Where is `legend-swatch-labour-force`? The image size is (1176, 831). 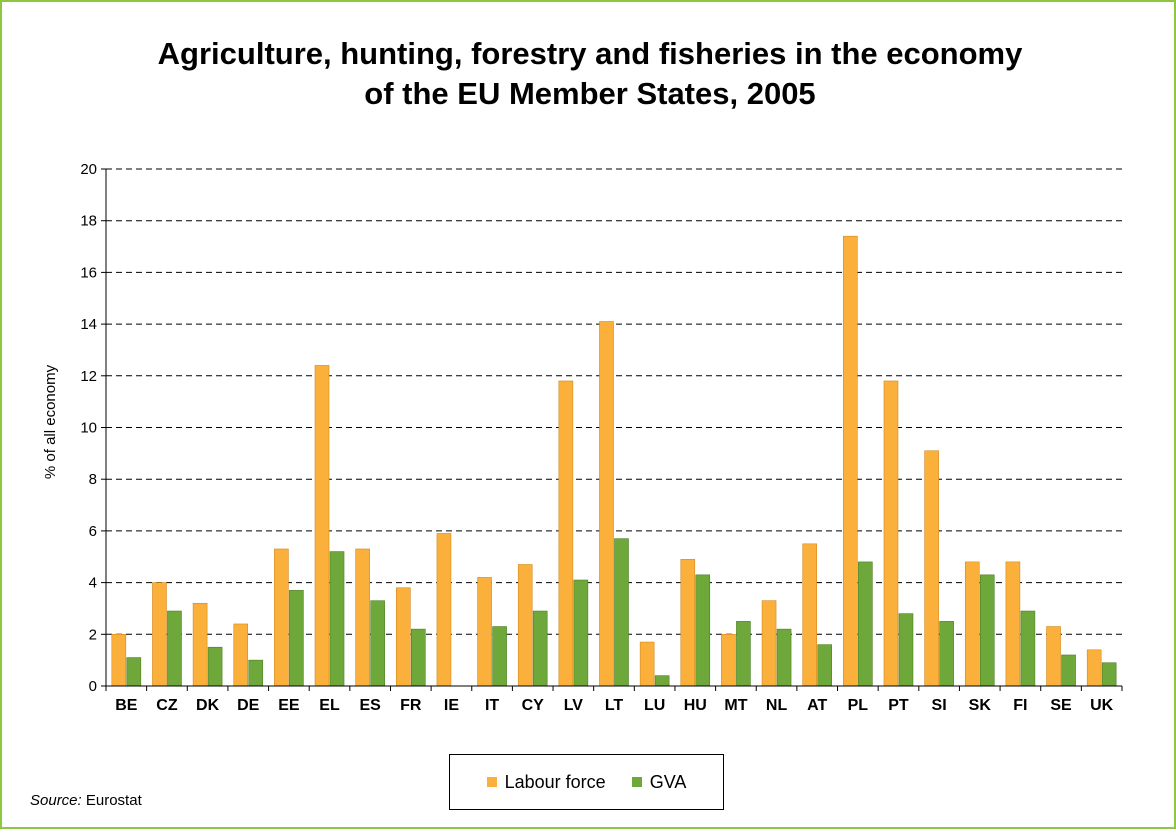
legend-swatch-labour-force is located at coordinates (491, 782).